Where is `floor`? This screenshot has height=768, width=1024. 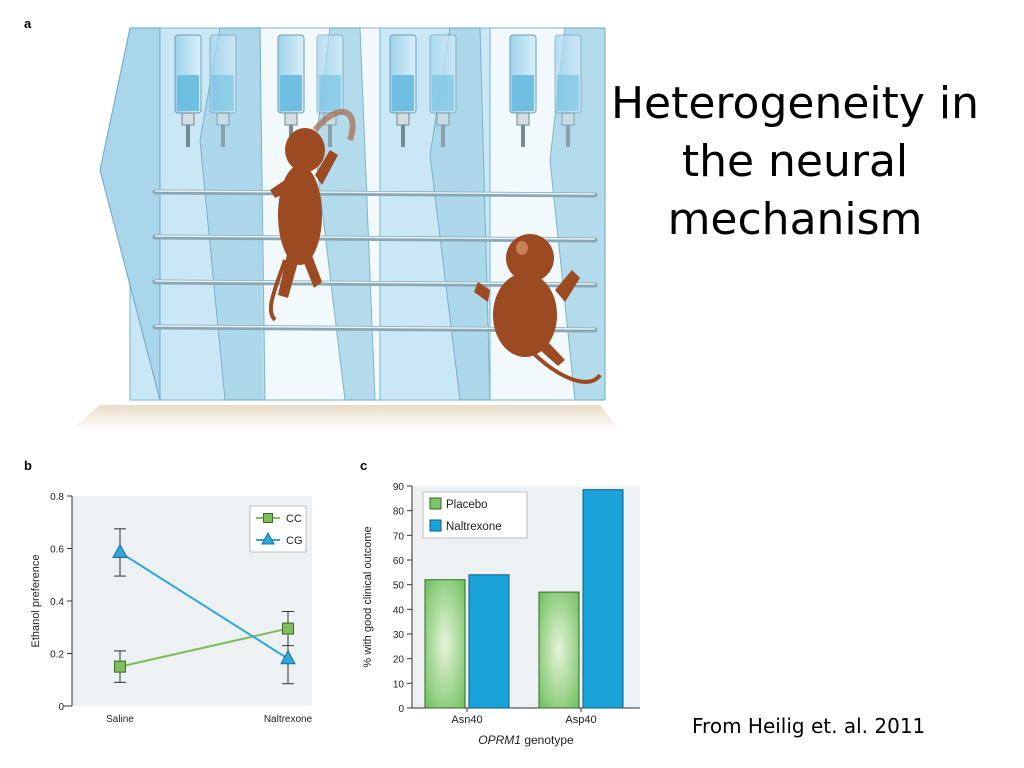
floor is located at coordinates (345, 417).